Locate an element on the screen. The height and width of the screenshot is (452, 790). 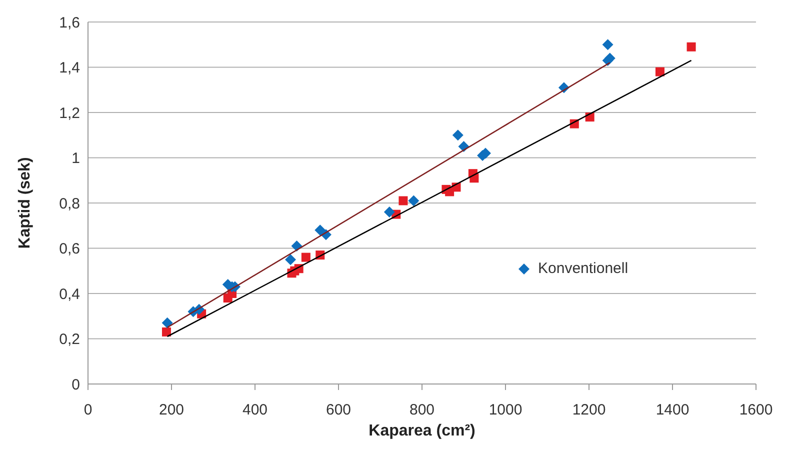
x-tick-label: 1600 is located at coordinates (756, 410).